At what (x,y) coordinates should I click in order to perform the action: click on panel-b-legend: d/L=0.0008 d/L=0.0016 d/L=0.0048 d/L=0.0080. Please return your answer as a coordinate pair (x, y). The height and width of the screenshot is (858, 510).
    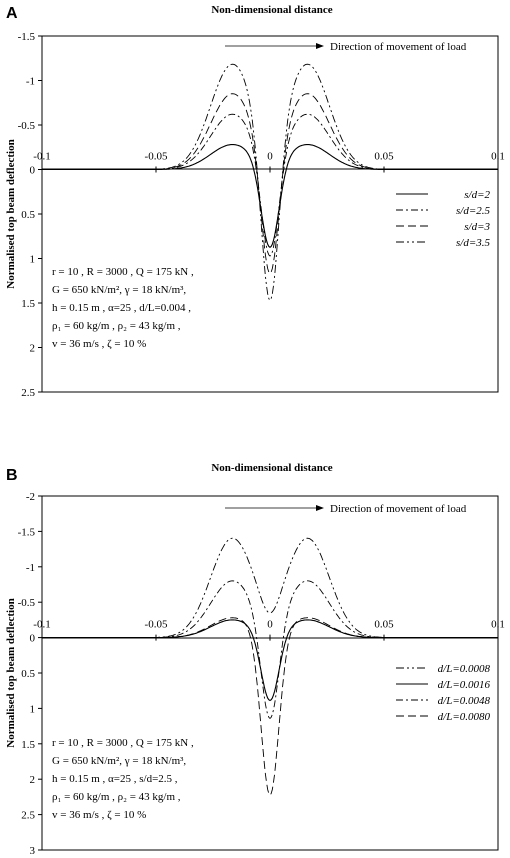
    Looking at the image, I should click on (443, 693).